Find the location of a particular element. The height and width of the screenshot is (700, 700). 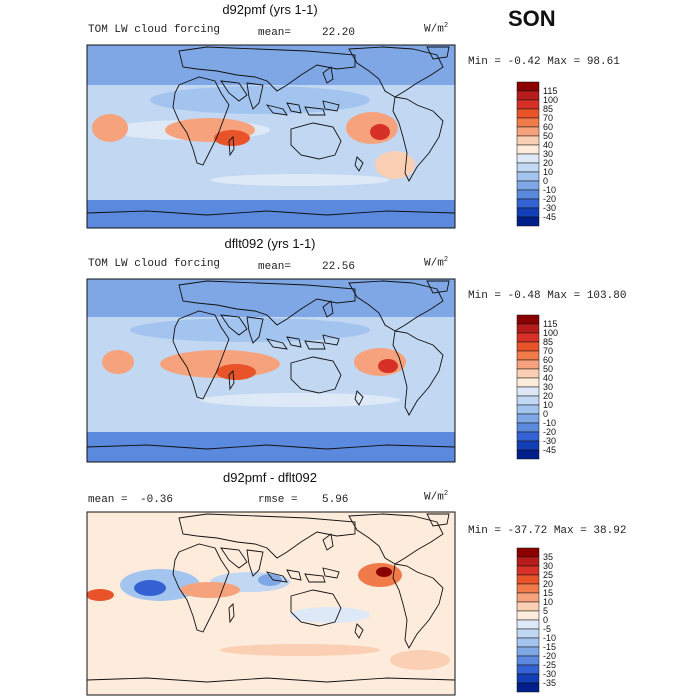

panel-2-mean-label: mean= is located at coordinates (275, 267).